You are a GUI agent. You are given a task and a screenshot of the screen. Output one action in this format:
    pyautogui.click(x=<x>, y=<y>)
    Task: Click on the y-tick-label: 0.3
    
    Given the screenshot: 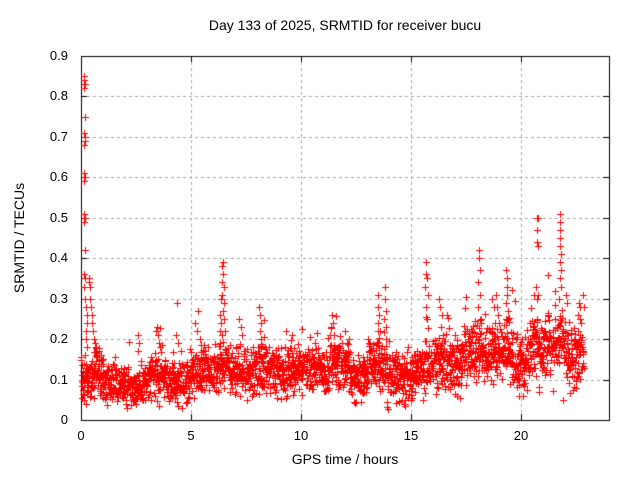 What is the action you would take?
    pyautogui.click(x=58, y=298)
    